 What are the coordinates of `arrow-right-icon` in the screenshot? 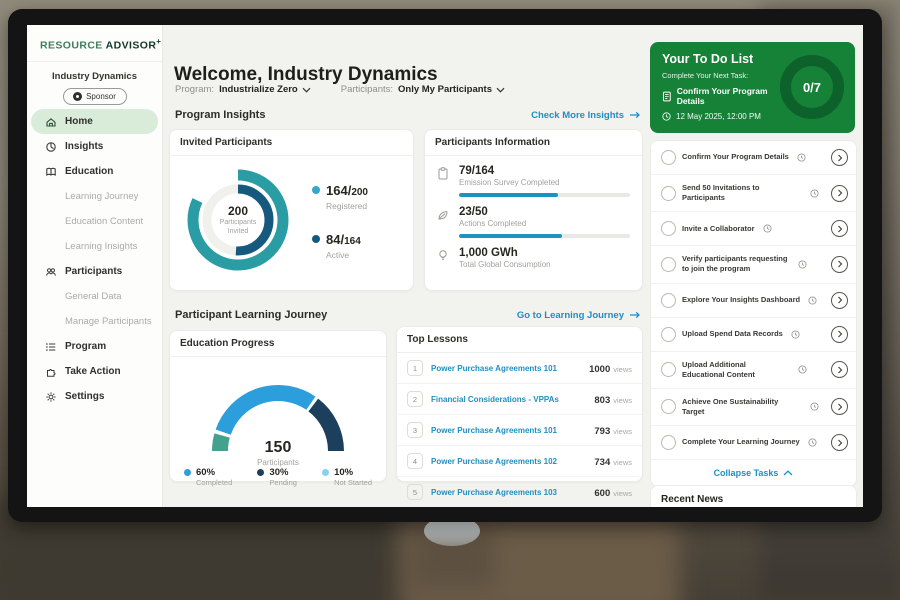 It's located at (635, 315).